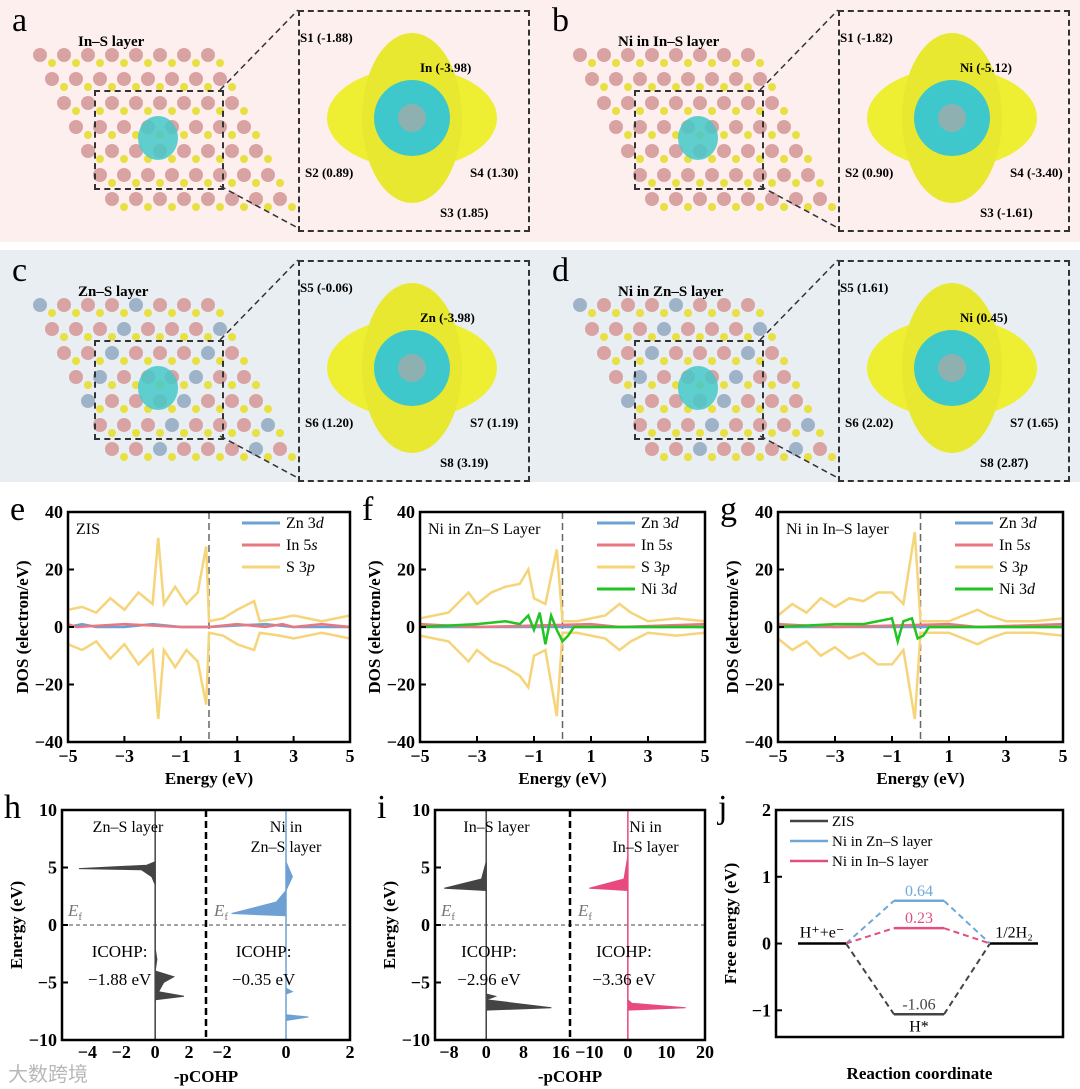 Image resolution: width=1080 pixels, height=1089 pixels. Describe the element at coordinates (350, 1052) in the screenshot. I see `x-tick-label: 2` at that location.